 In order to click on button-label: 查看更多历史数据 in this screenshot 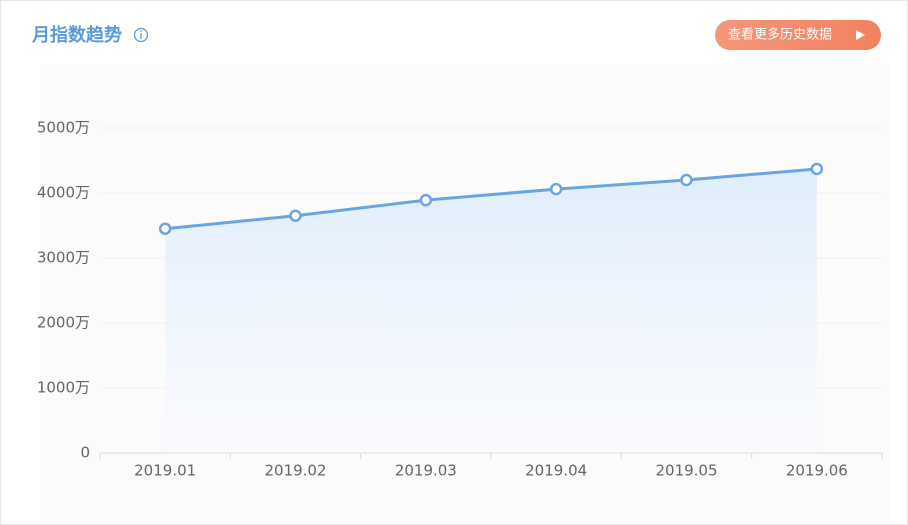, I will do `click(780, 35)`.